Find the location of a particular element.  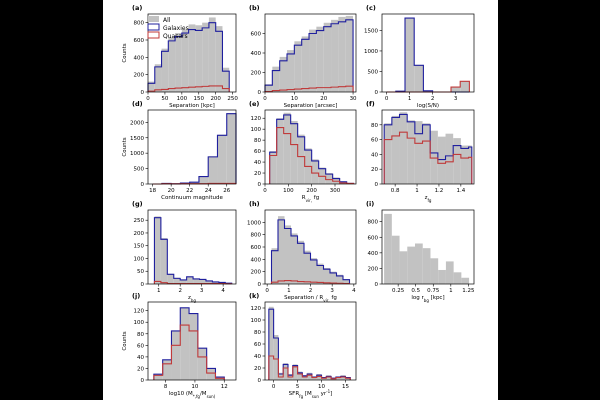

y-tick-label: 20 is located at coordinates (140, 369).